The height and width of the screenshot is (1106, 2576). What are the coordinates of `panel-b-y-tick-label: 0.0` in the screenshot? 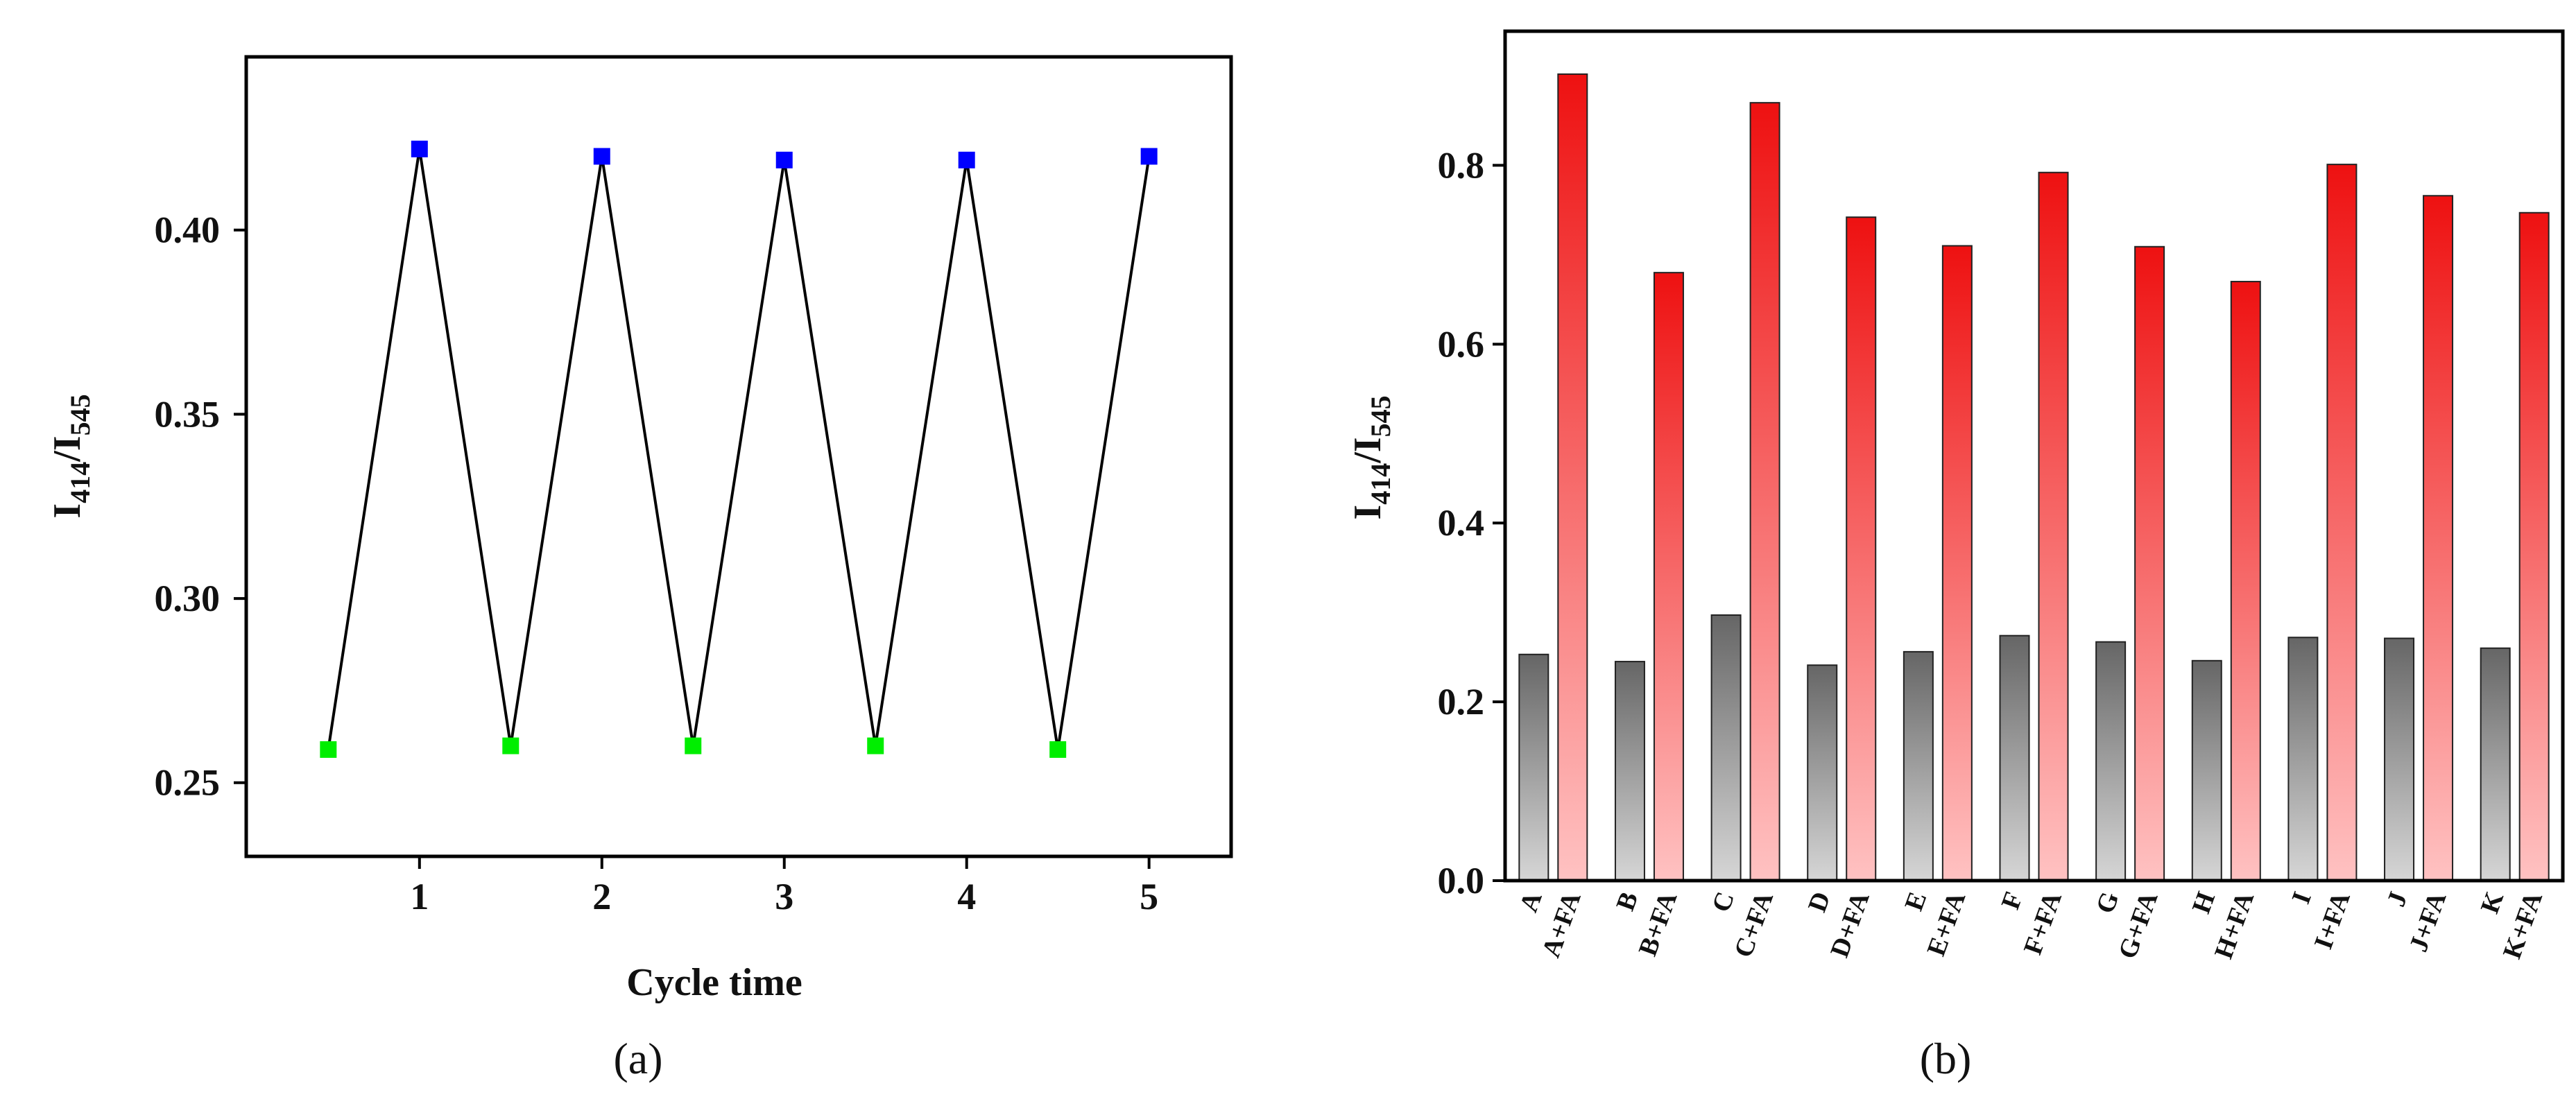 It's located at (1461, 880).